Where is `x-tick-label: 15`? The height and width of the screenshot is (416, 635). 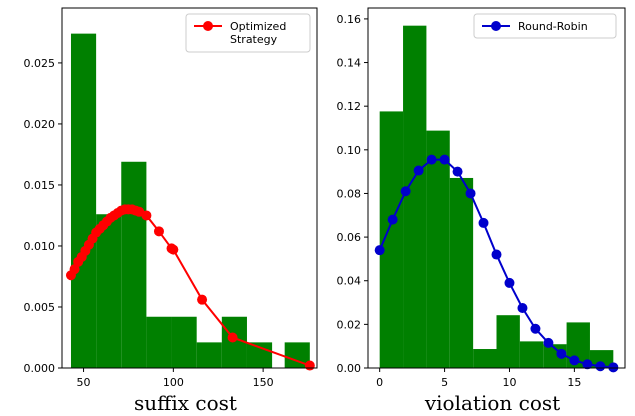 x-tick-label: 15 is located at coordinates (574, 382).